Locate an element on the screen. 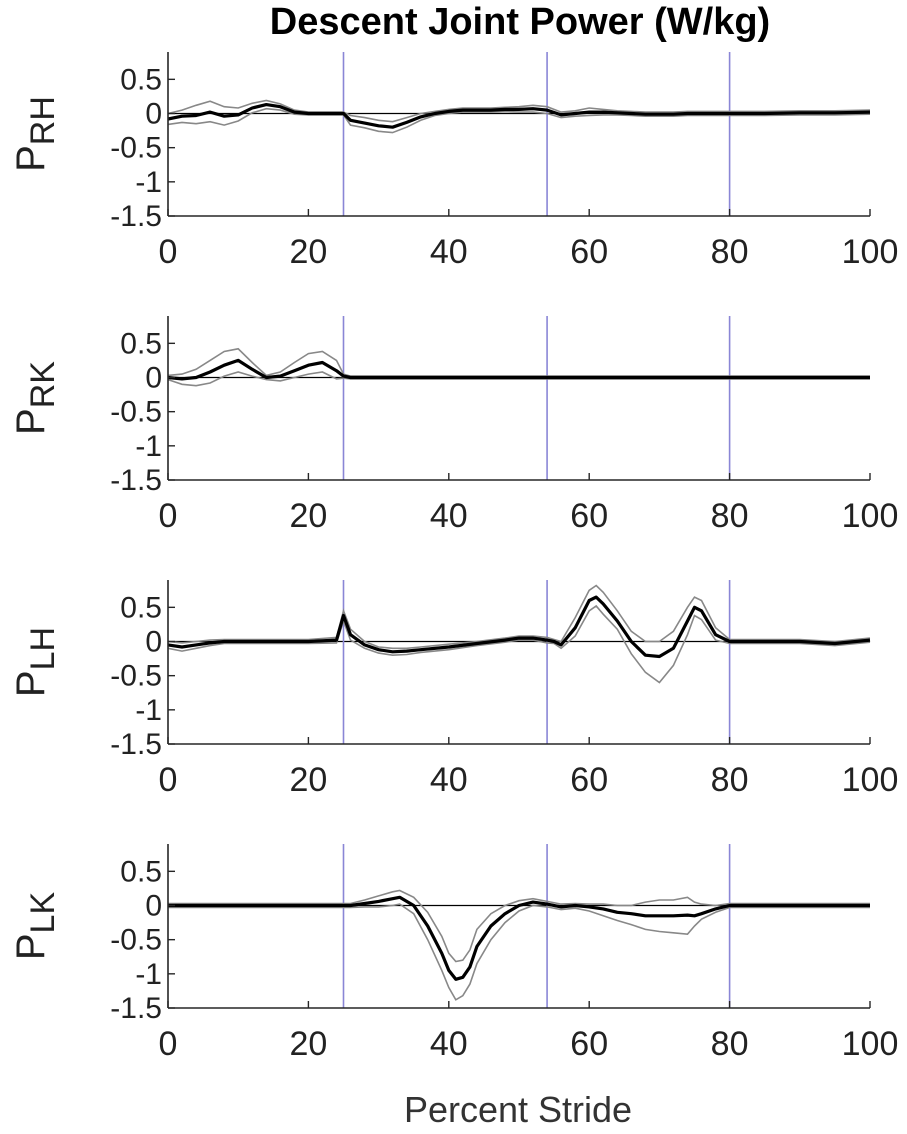 Image resolution: width=907 pixels, height=1134 pixels. y-label-subscript: LH is located at coordinates (43, 648).